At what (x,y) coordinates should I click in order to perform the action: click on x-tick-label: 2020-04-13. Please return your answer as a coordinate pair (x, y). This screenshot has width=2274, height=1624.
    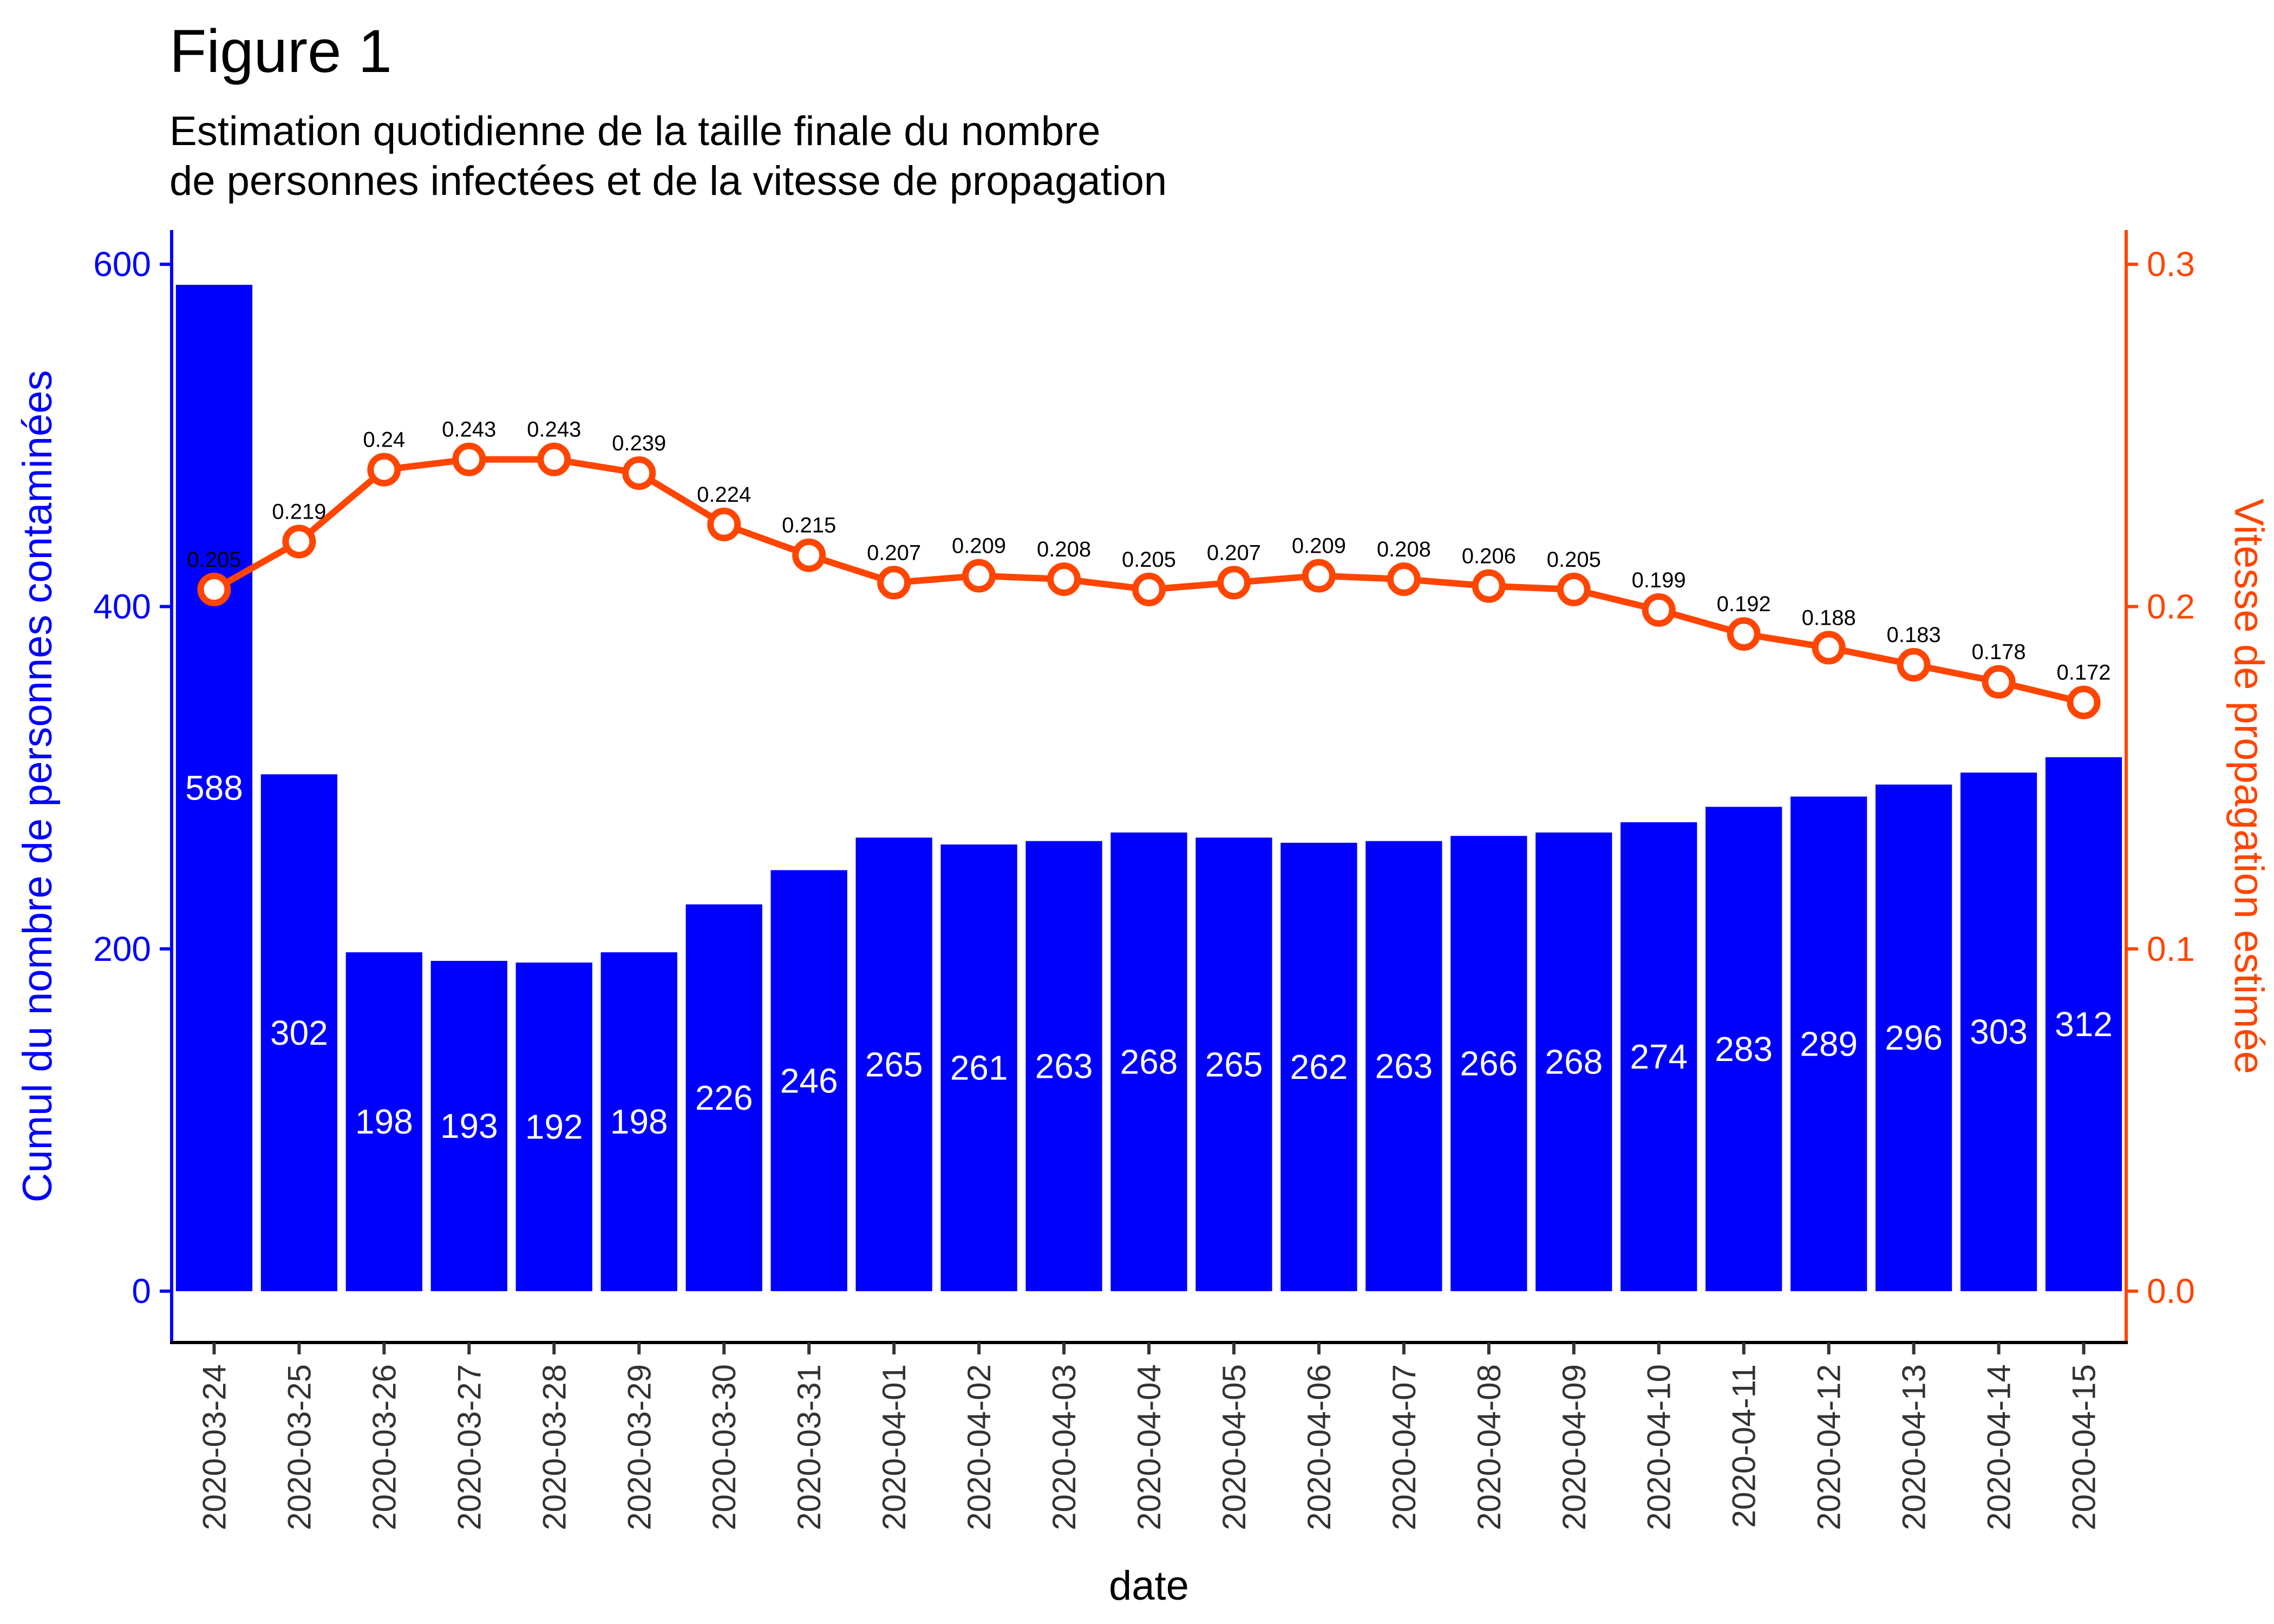
    Looking at the image, I should click on (1914, 1447).